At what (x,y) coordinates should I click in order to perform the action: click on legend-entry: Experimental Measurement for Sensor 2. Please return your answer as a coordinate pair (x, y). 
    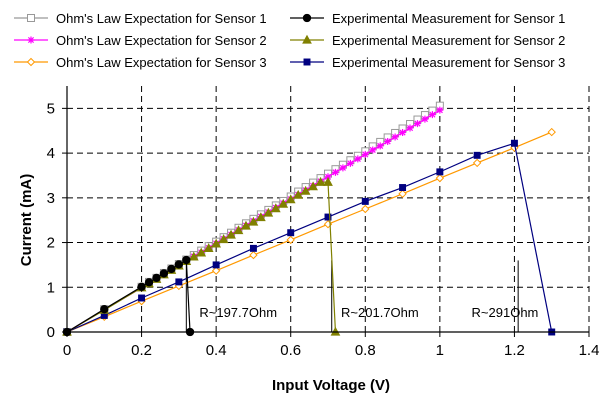
    Looking at the image, I should click on (427, 40).